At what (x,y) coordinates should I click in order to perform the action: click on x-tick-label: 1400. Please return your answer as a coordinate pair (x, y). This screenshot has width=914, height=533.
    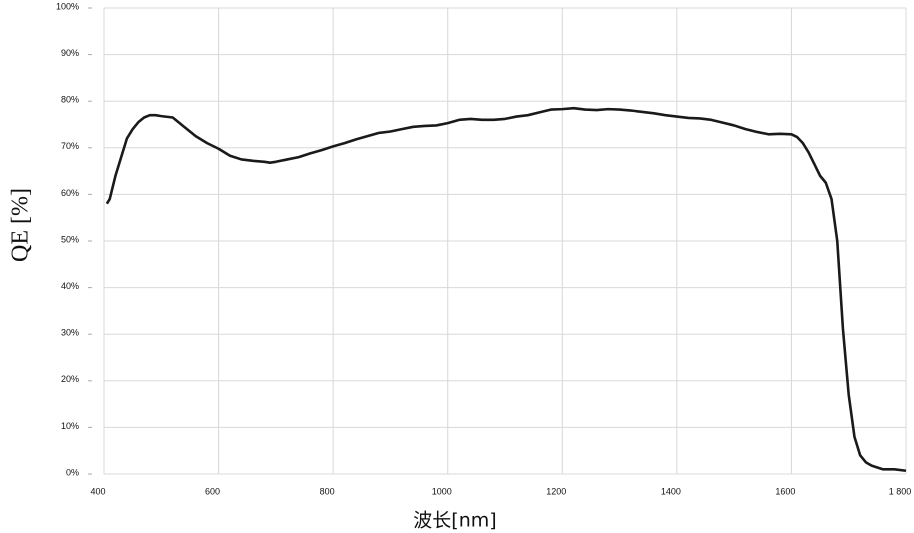
    Looking at the image, I should click on (671, 491).